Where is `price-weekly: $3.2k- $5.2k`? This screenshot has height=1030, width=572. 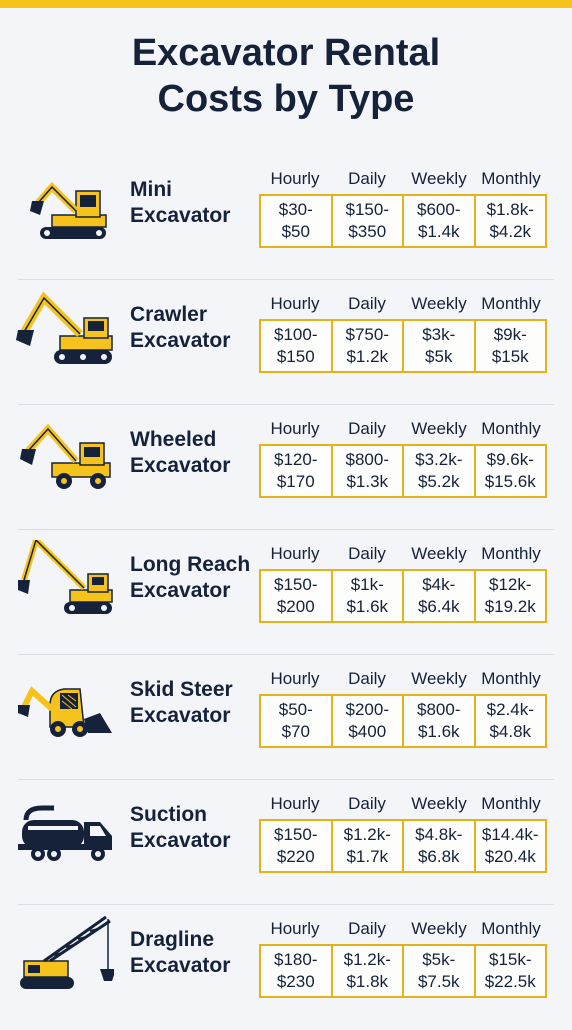
price-weekly: $3.2k- $5.2k is located at coordinates (440, 471).